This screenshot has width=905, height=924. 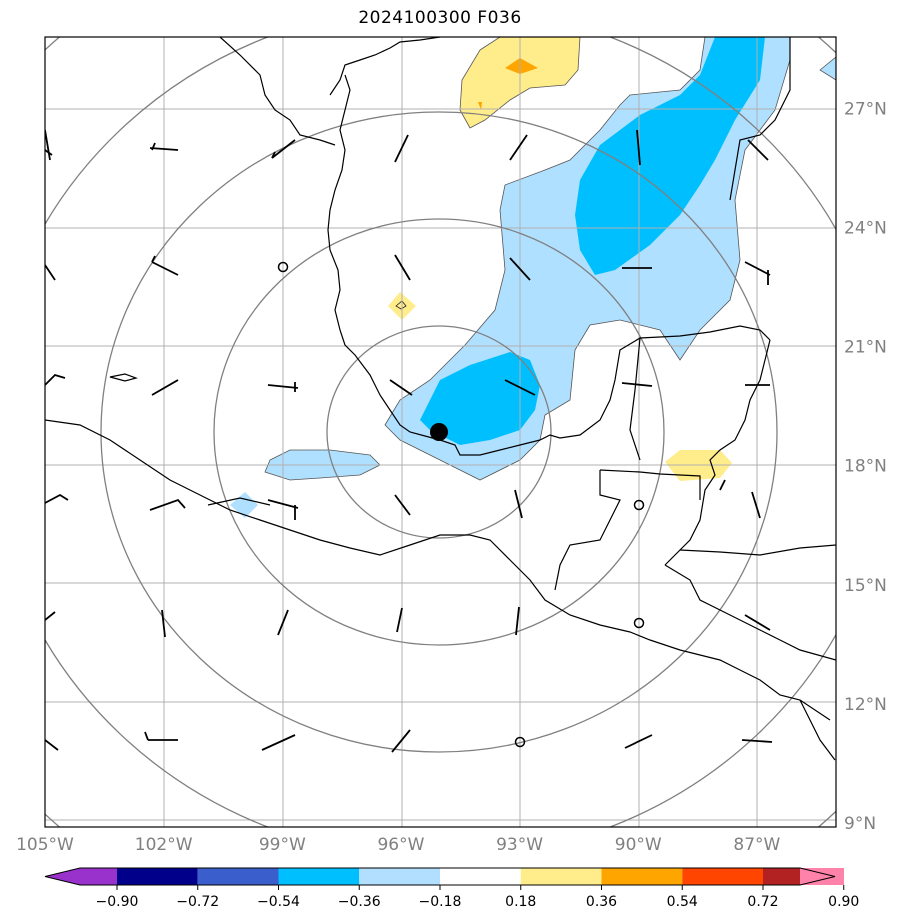 What do you see at coordinates (62, 876) in the screenshot?
I see `colorbar-extend-low` at bounding box center [62, 876].